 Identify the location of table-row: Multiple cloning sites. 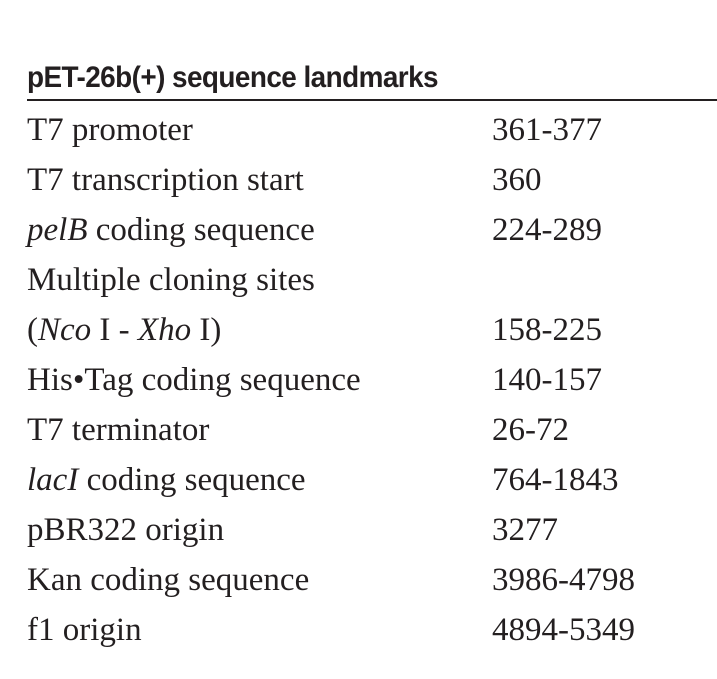
(372, 280).